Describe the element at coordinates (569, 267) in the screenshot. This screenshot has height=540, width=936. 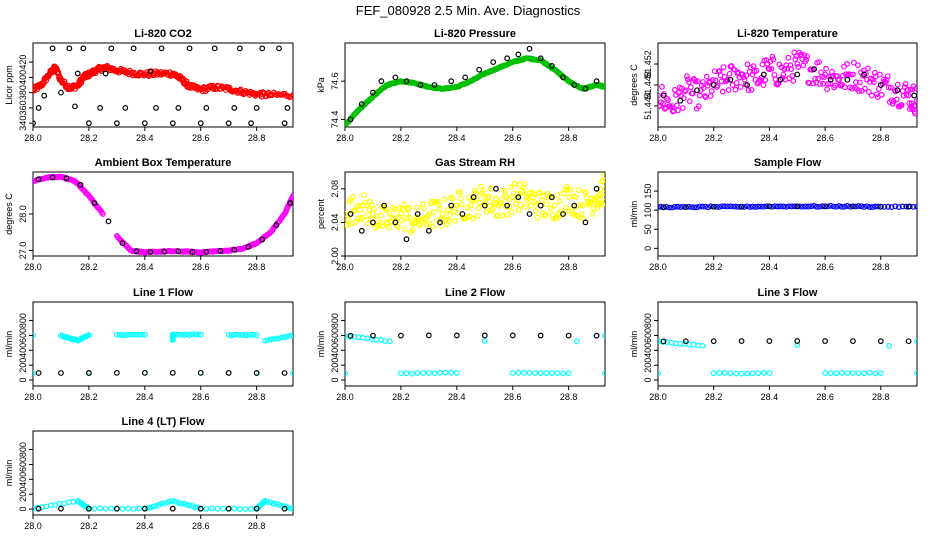
I see `x-tick-label-gas-stream-rh-4: 28.8` at that location.